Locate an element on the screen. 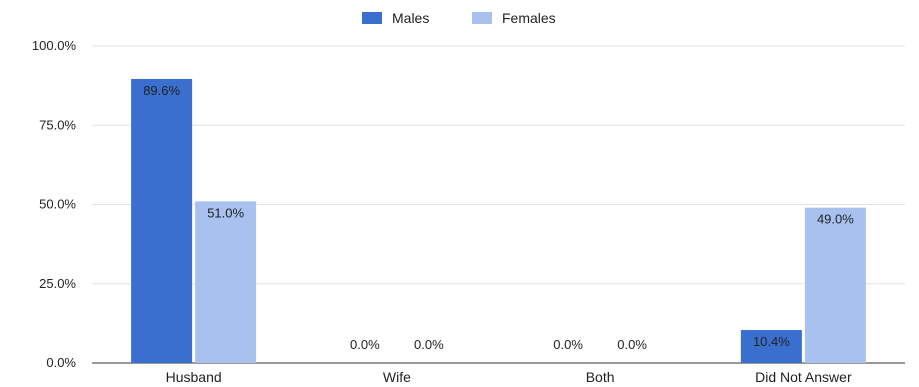  x-category-label: Did Not Answer is located at coordinates (803, 377).